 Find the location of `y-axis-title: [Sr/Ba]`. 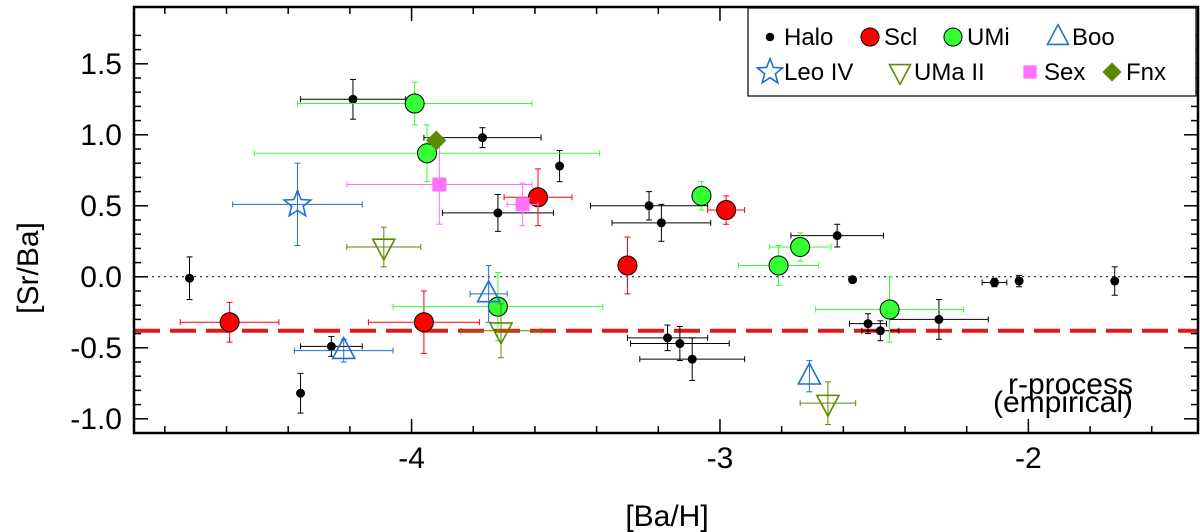

y-axis-title: [Sr/Ba] is located at coordinates (28, 268).